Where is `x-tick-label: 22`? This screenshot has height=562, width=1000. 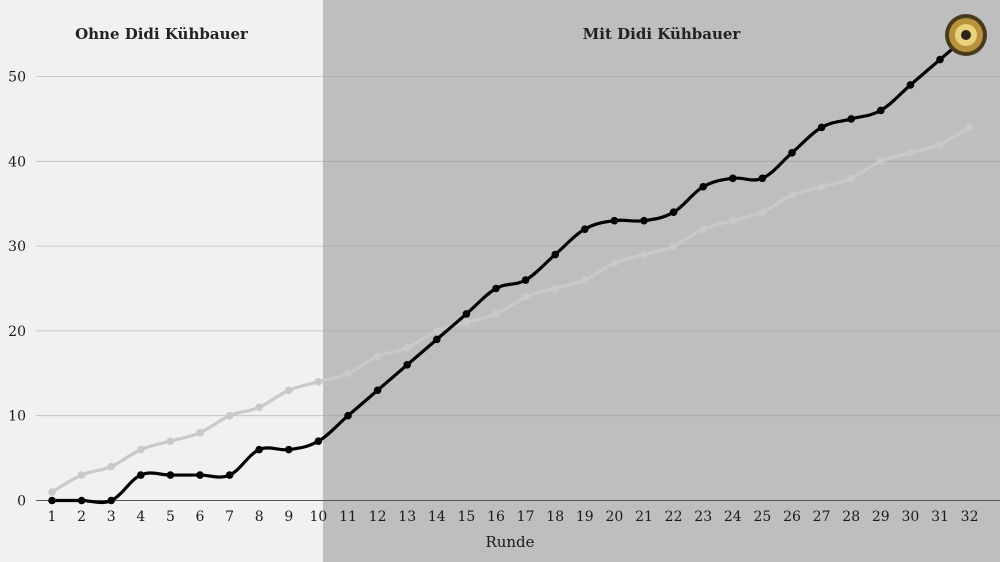
x-tick-label: 22 is located at coordinates (674, 517).